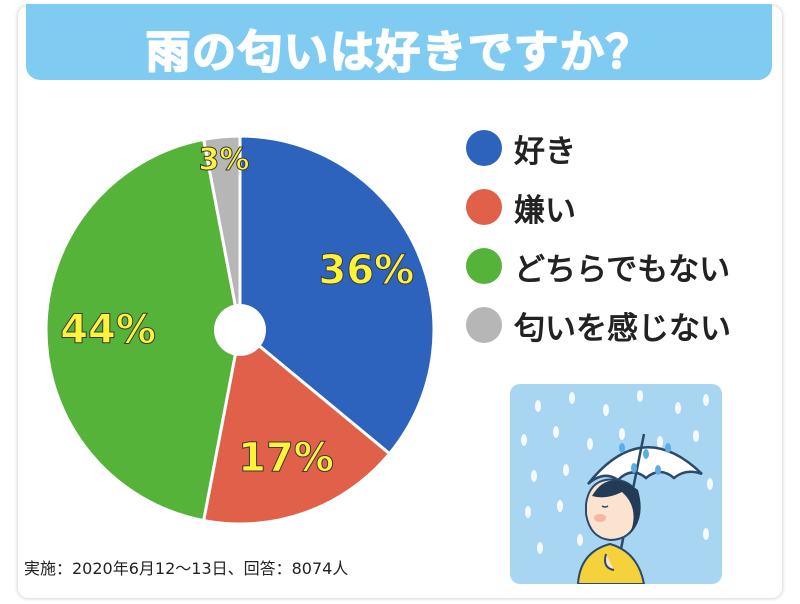  I want to click on rain-umbrella-illustration, so click(616, 484).